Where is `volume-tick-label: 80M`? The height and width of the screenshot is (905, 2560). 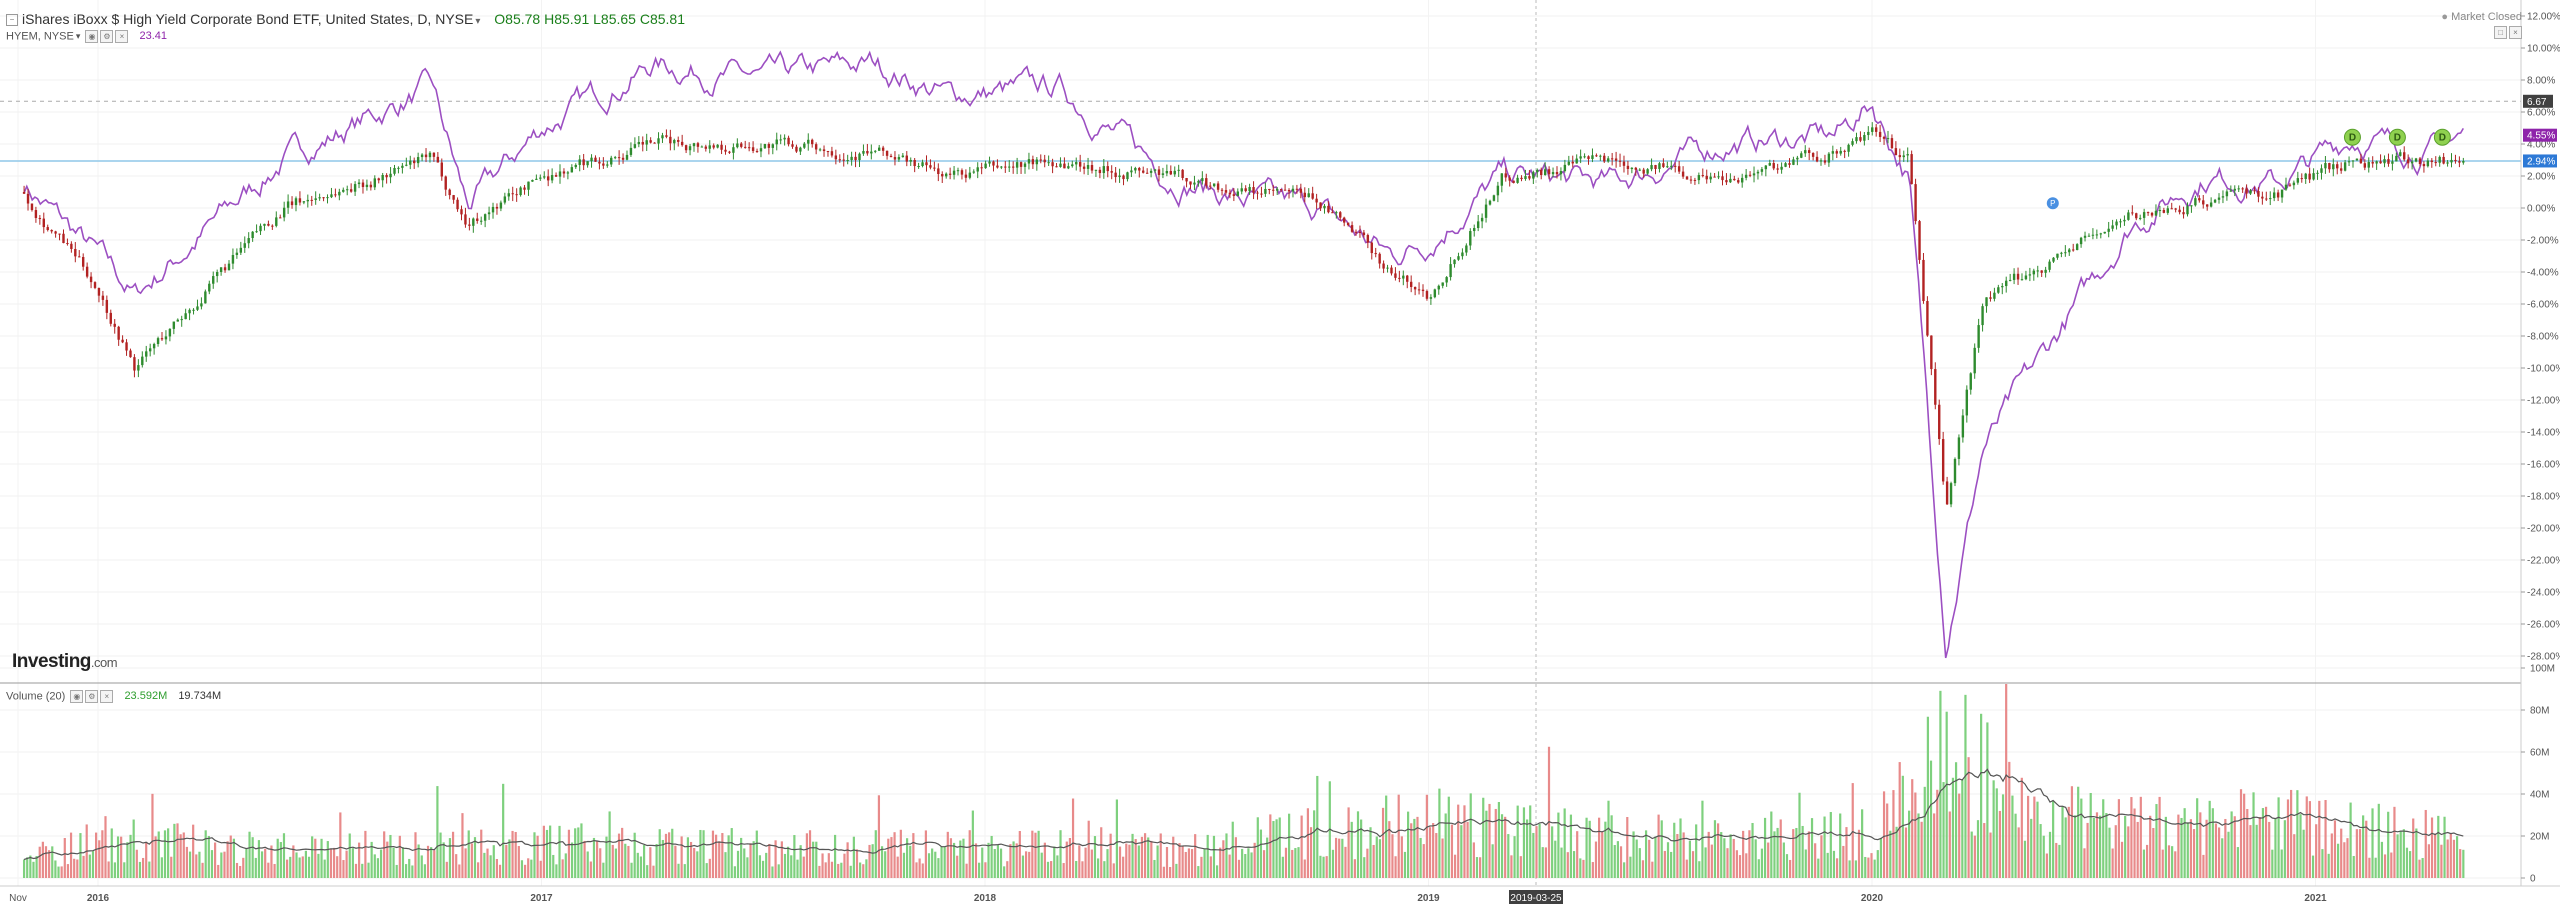
volume-tick-label: 80M is located at coordinates (2539, 711).